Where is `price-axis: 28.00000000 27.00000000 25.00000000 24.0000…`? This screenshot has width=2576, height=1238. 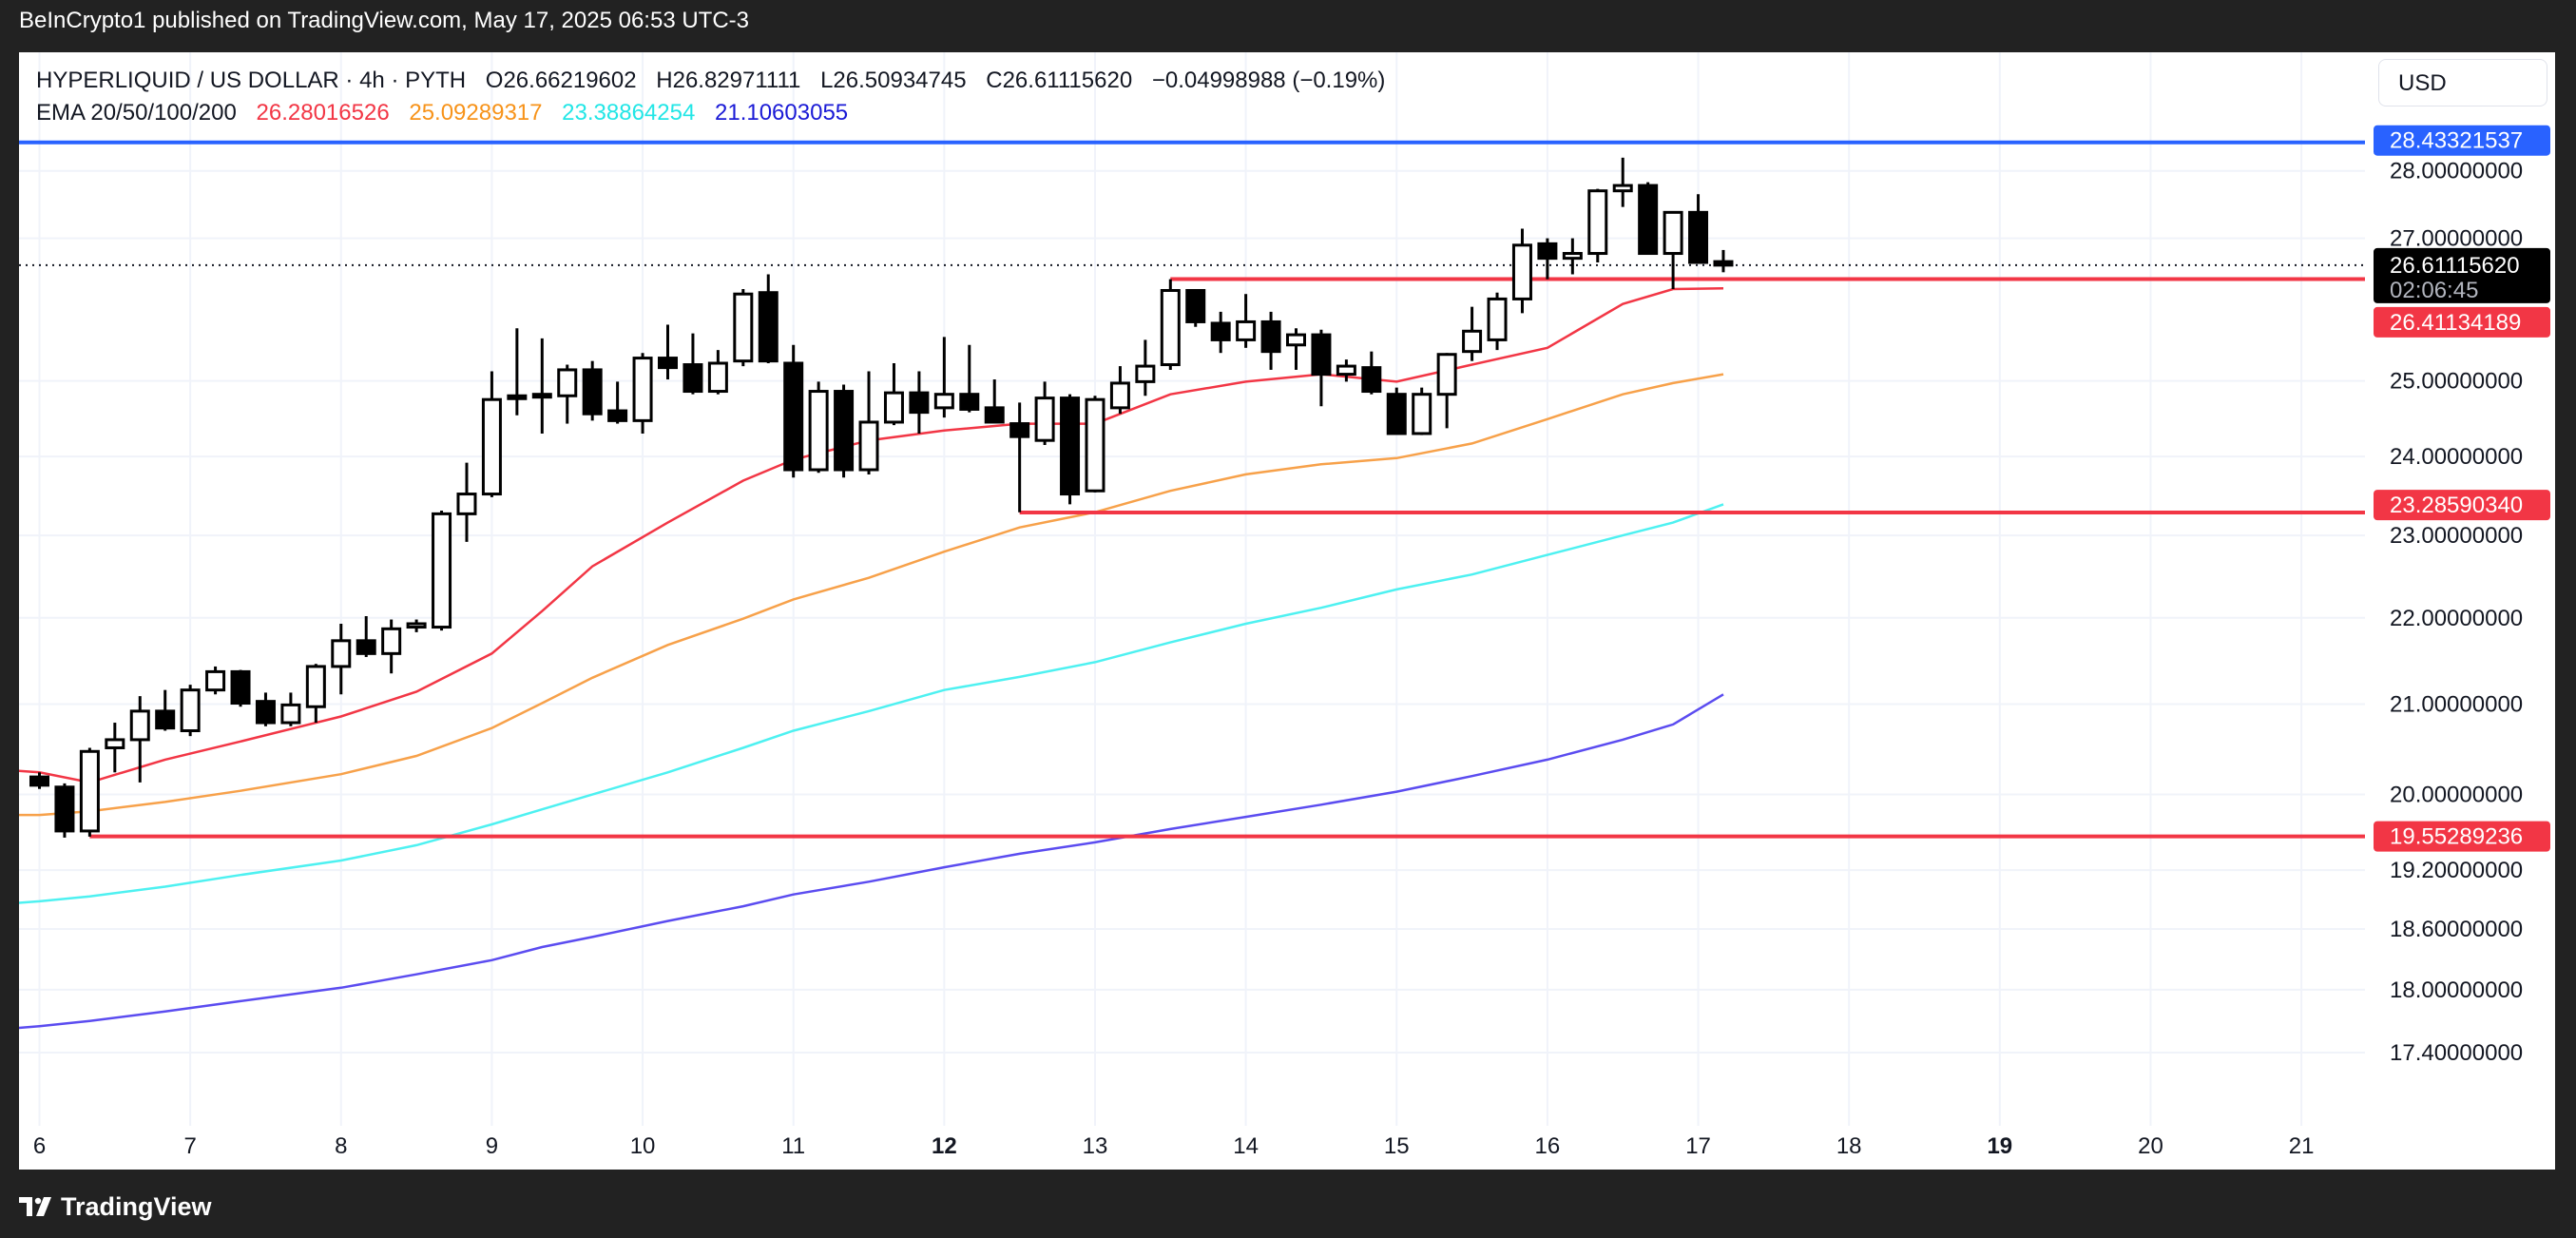
price-axis: 28.00000000 27.00000000 25.00000000 24.0000… is located at coordinates (2462, 595).